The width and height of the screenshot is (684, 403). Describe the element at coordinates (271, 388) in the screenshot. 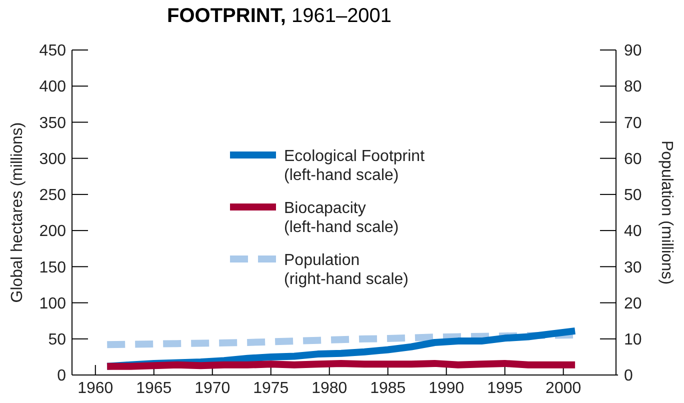

I see `x-tick-label: 1975` at that location.